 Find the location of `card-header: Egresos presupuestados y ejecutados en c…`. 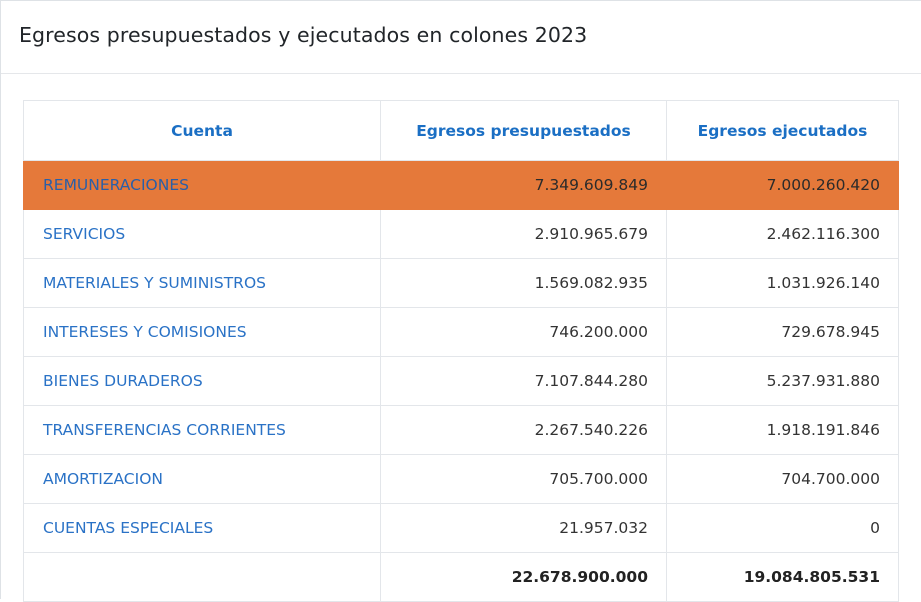

card-header: Egresos presupuestados y ejecutados en c… is located at coordinates (461, 37).